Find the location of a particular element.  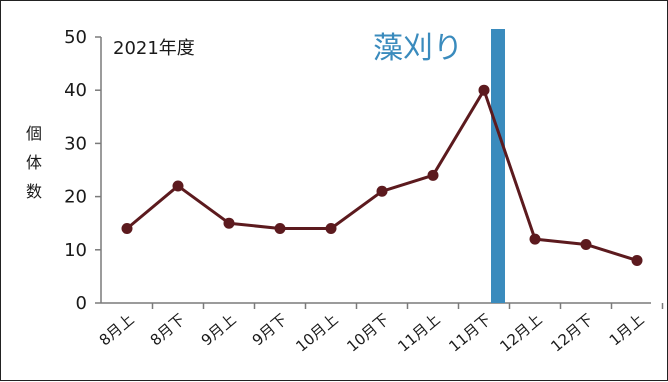

x-tick-label: 11月下 is located at coordinates (469, 332).